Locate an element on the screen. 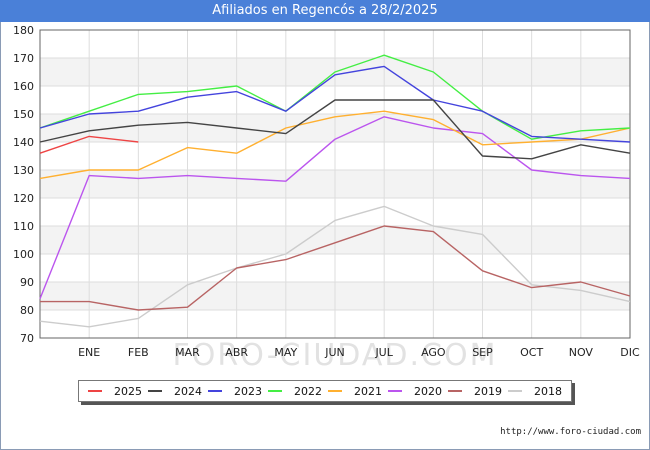  watermark: FORO-CIUDAD.COM is located at coordinates (335, 355).